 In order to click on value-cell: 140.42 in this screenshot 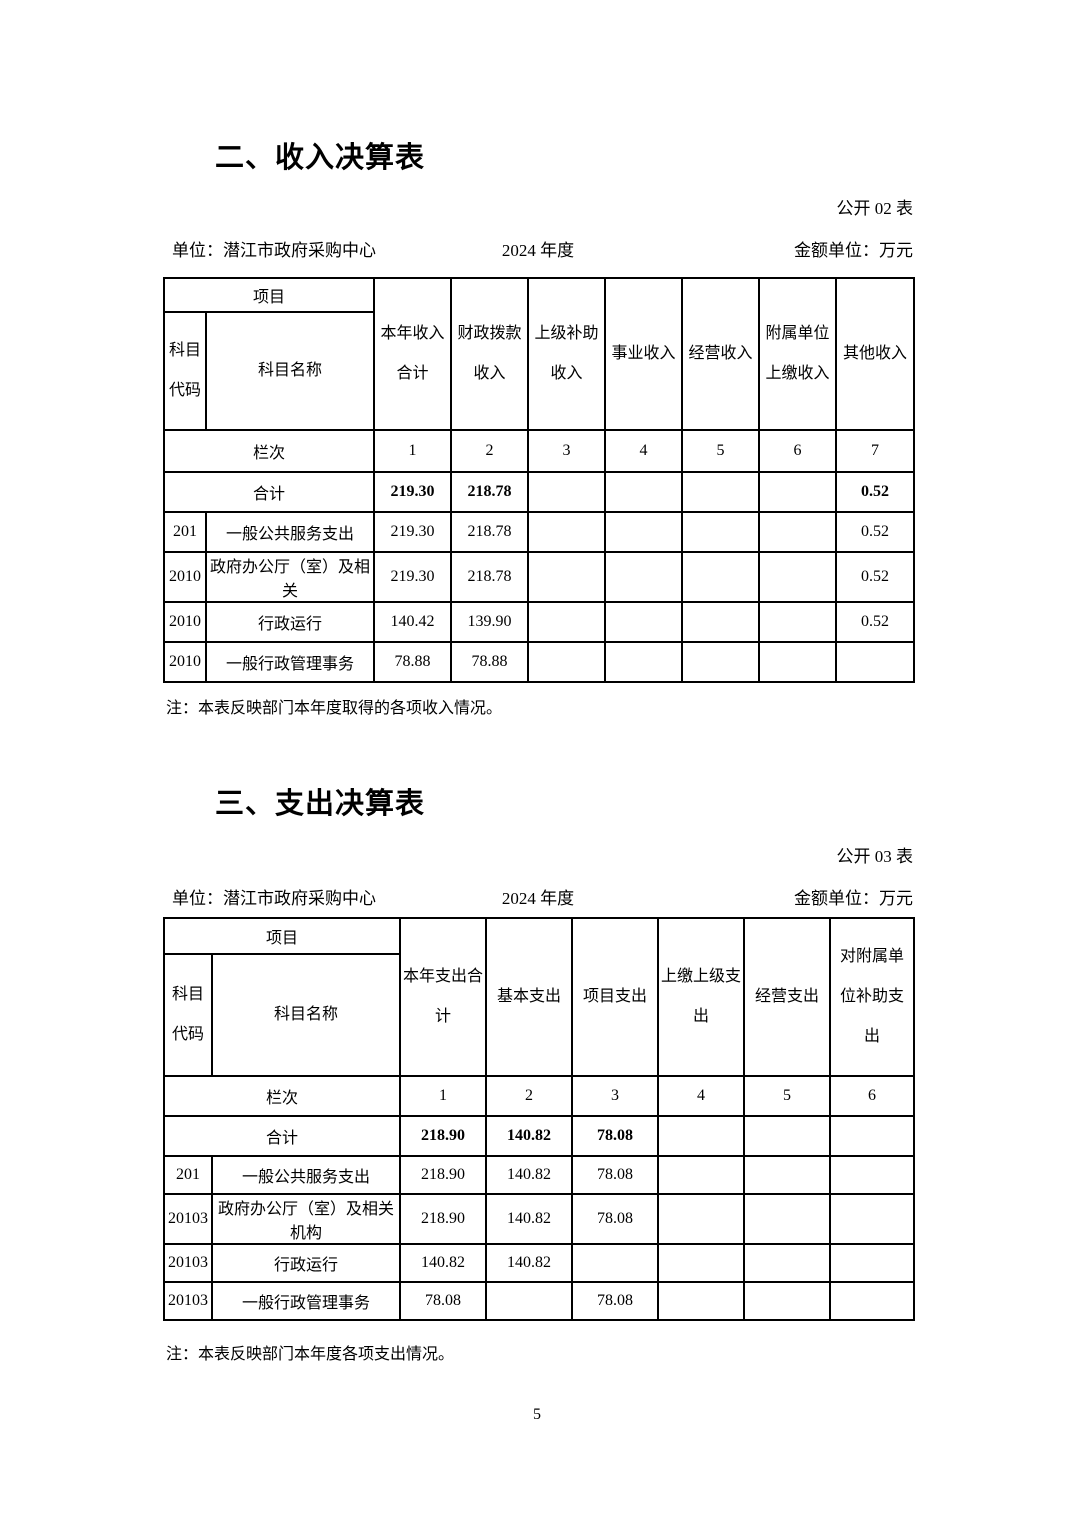, I will do `click(413, 622)`.